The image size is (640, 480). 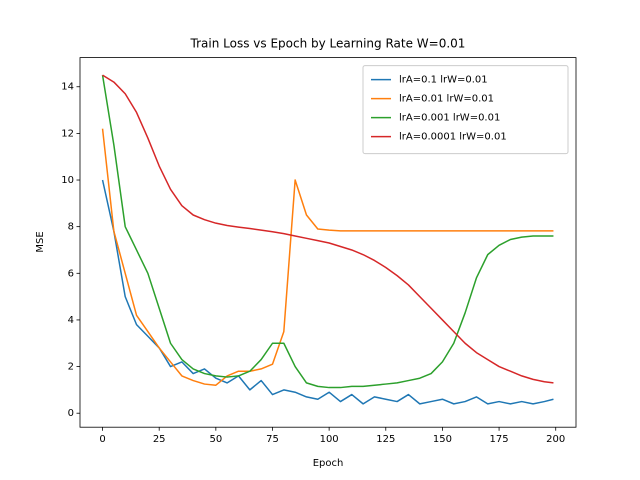 What do you see at coordinates (67, 180) in the screenshot?
I see `y-tick-label: 10` at bounding box center [67, 180].